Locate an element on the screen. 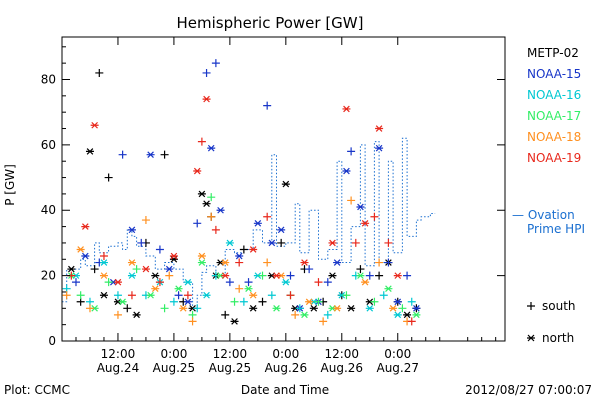 The height and width of the screenshot is (400, 600). y-tick-label: 20 is located at coordinates (48, 276).